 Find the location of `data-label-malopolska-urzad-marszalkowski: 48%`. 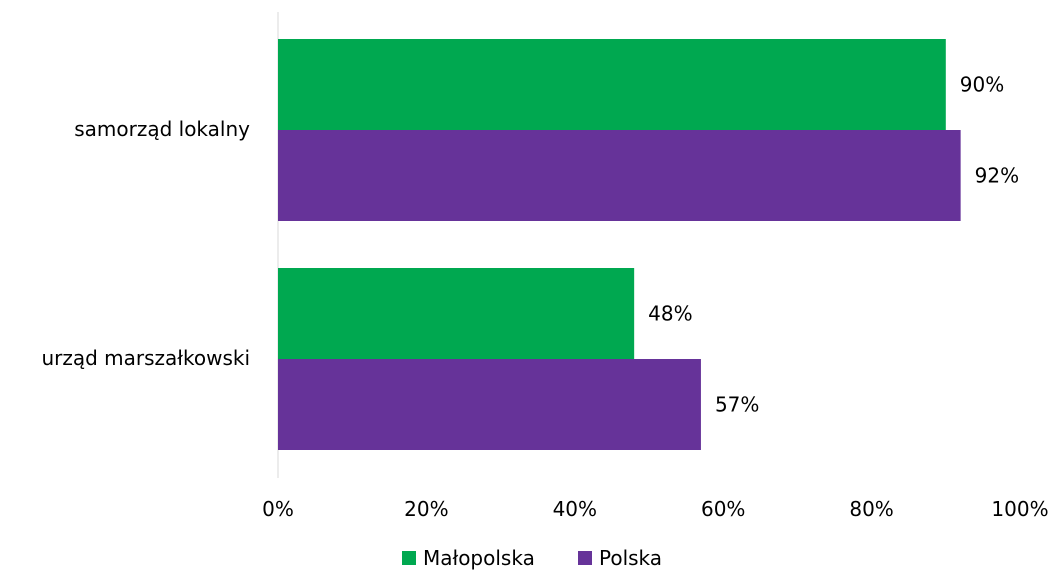

data-label-malopolska-urzad-marszalkowski: 48% is located at coordinates (670, 314).